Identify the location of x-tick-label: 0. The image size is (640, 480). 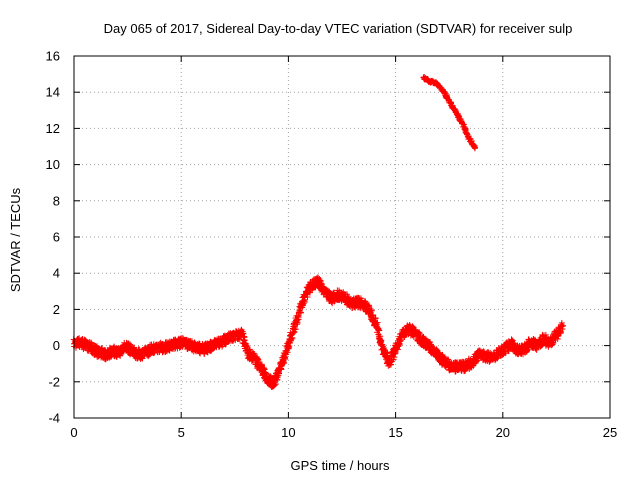
(73, 432).